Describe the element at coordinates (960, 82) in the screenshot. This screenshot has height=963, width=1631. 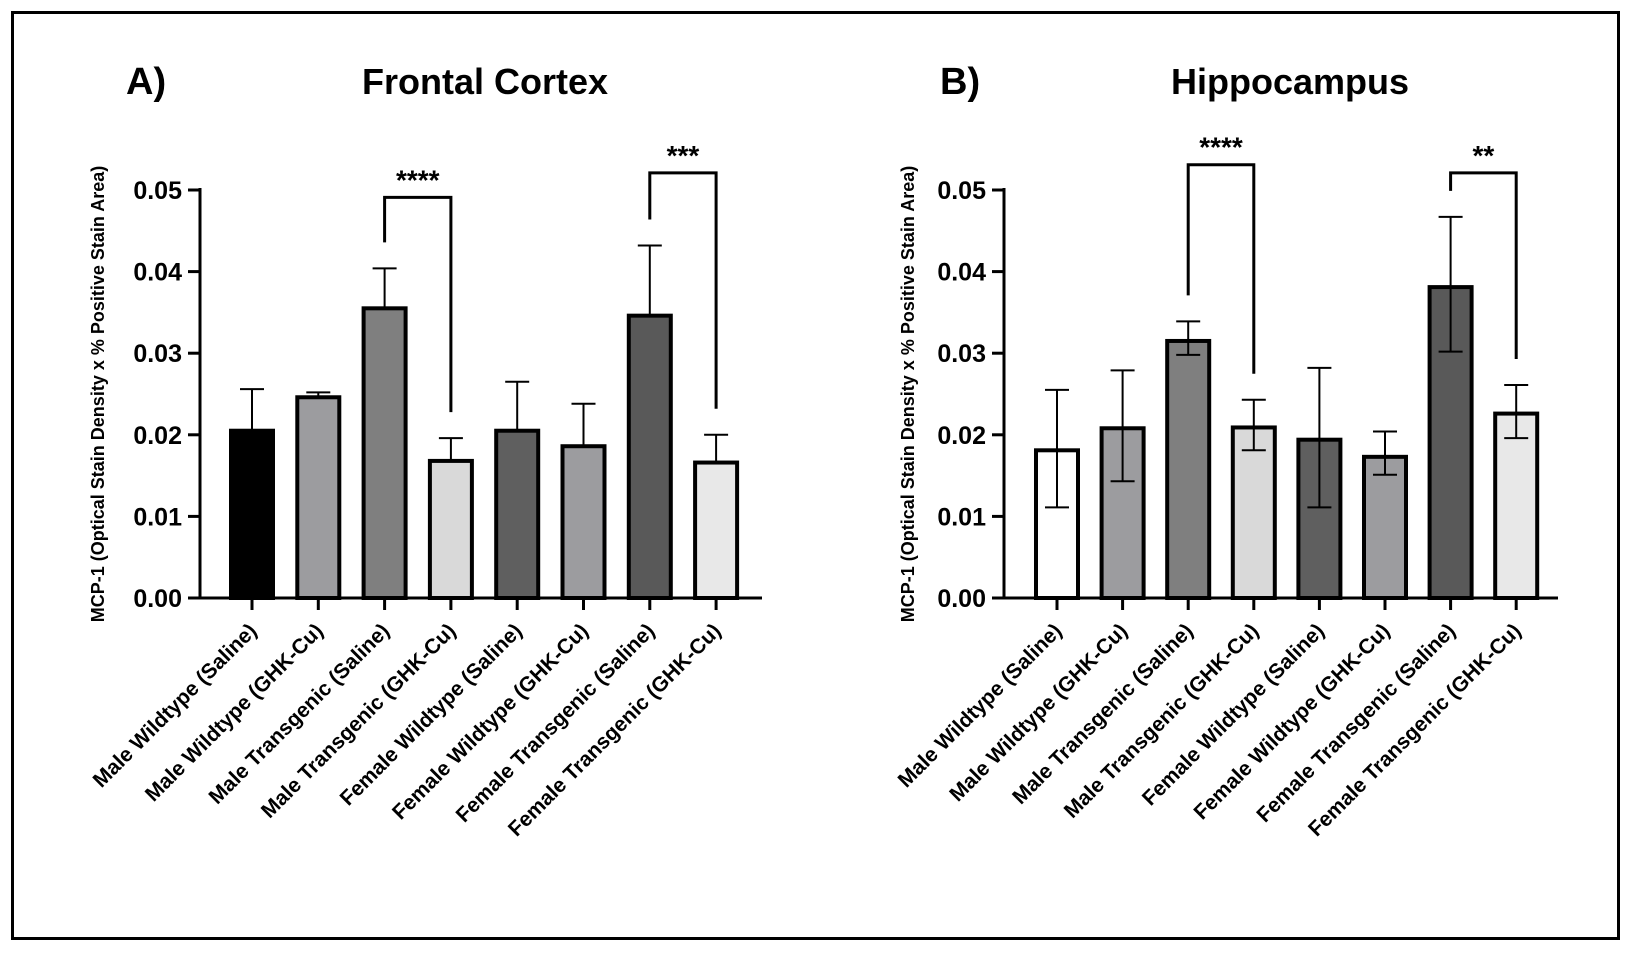
I see `panel-label: B)` at that location.